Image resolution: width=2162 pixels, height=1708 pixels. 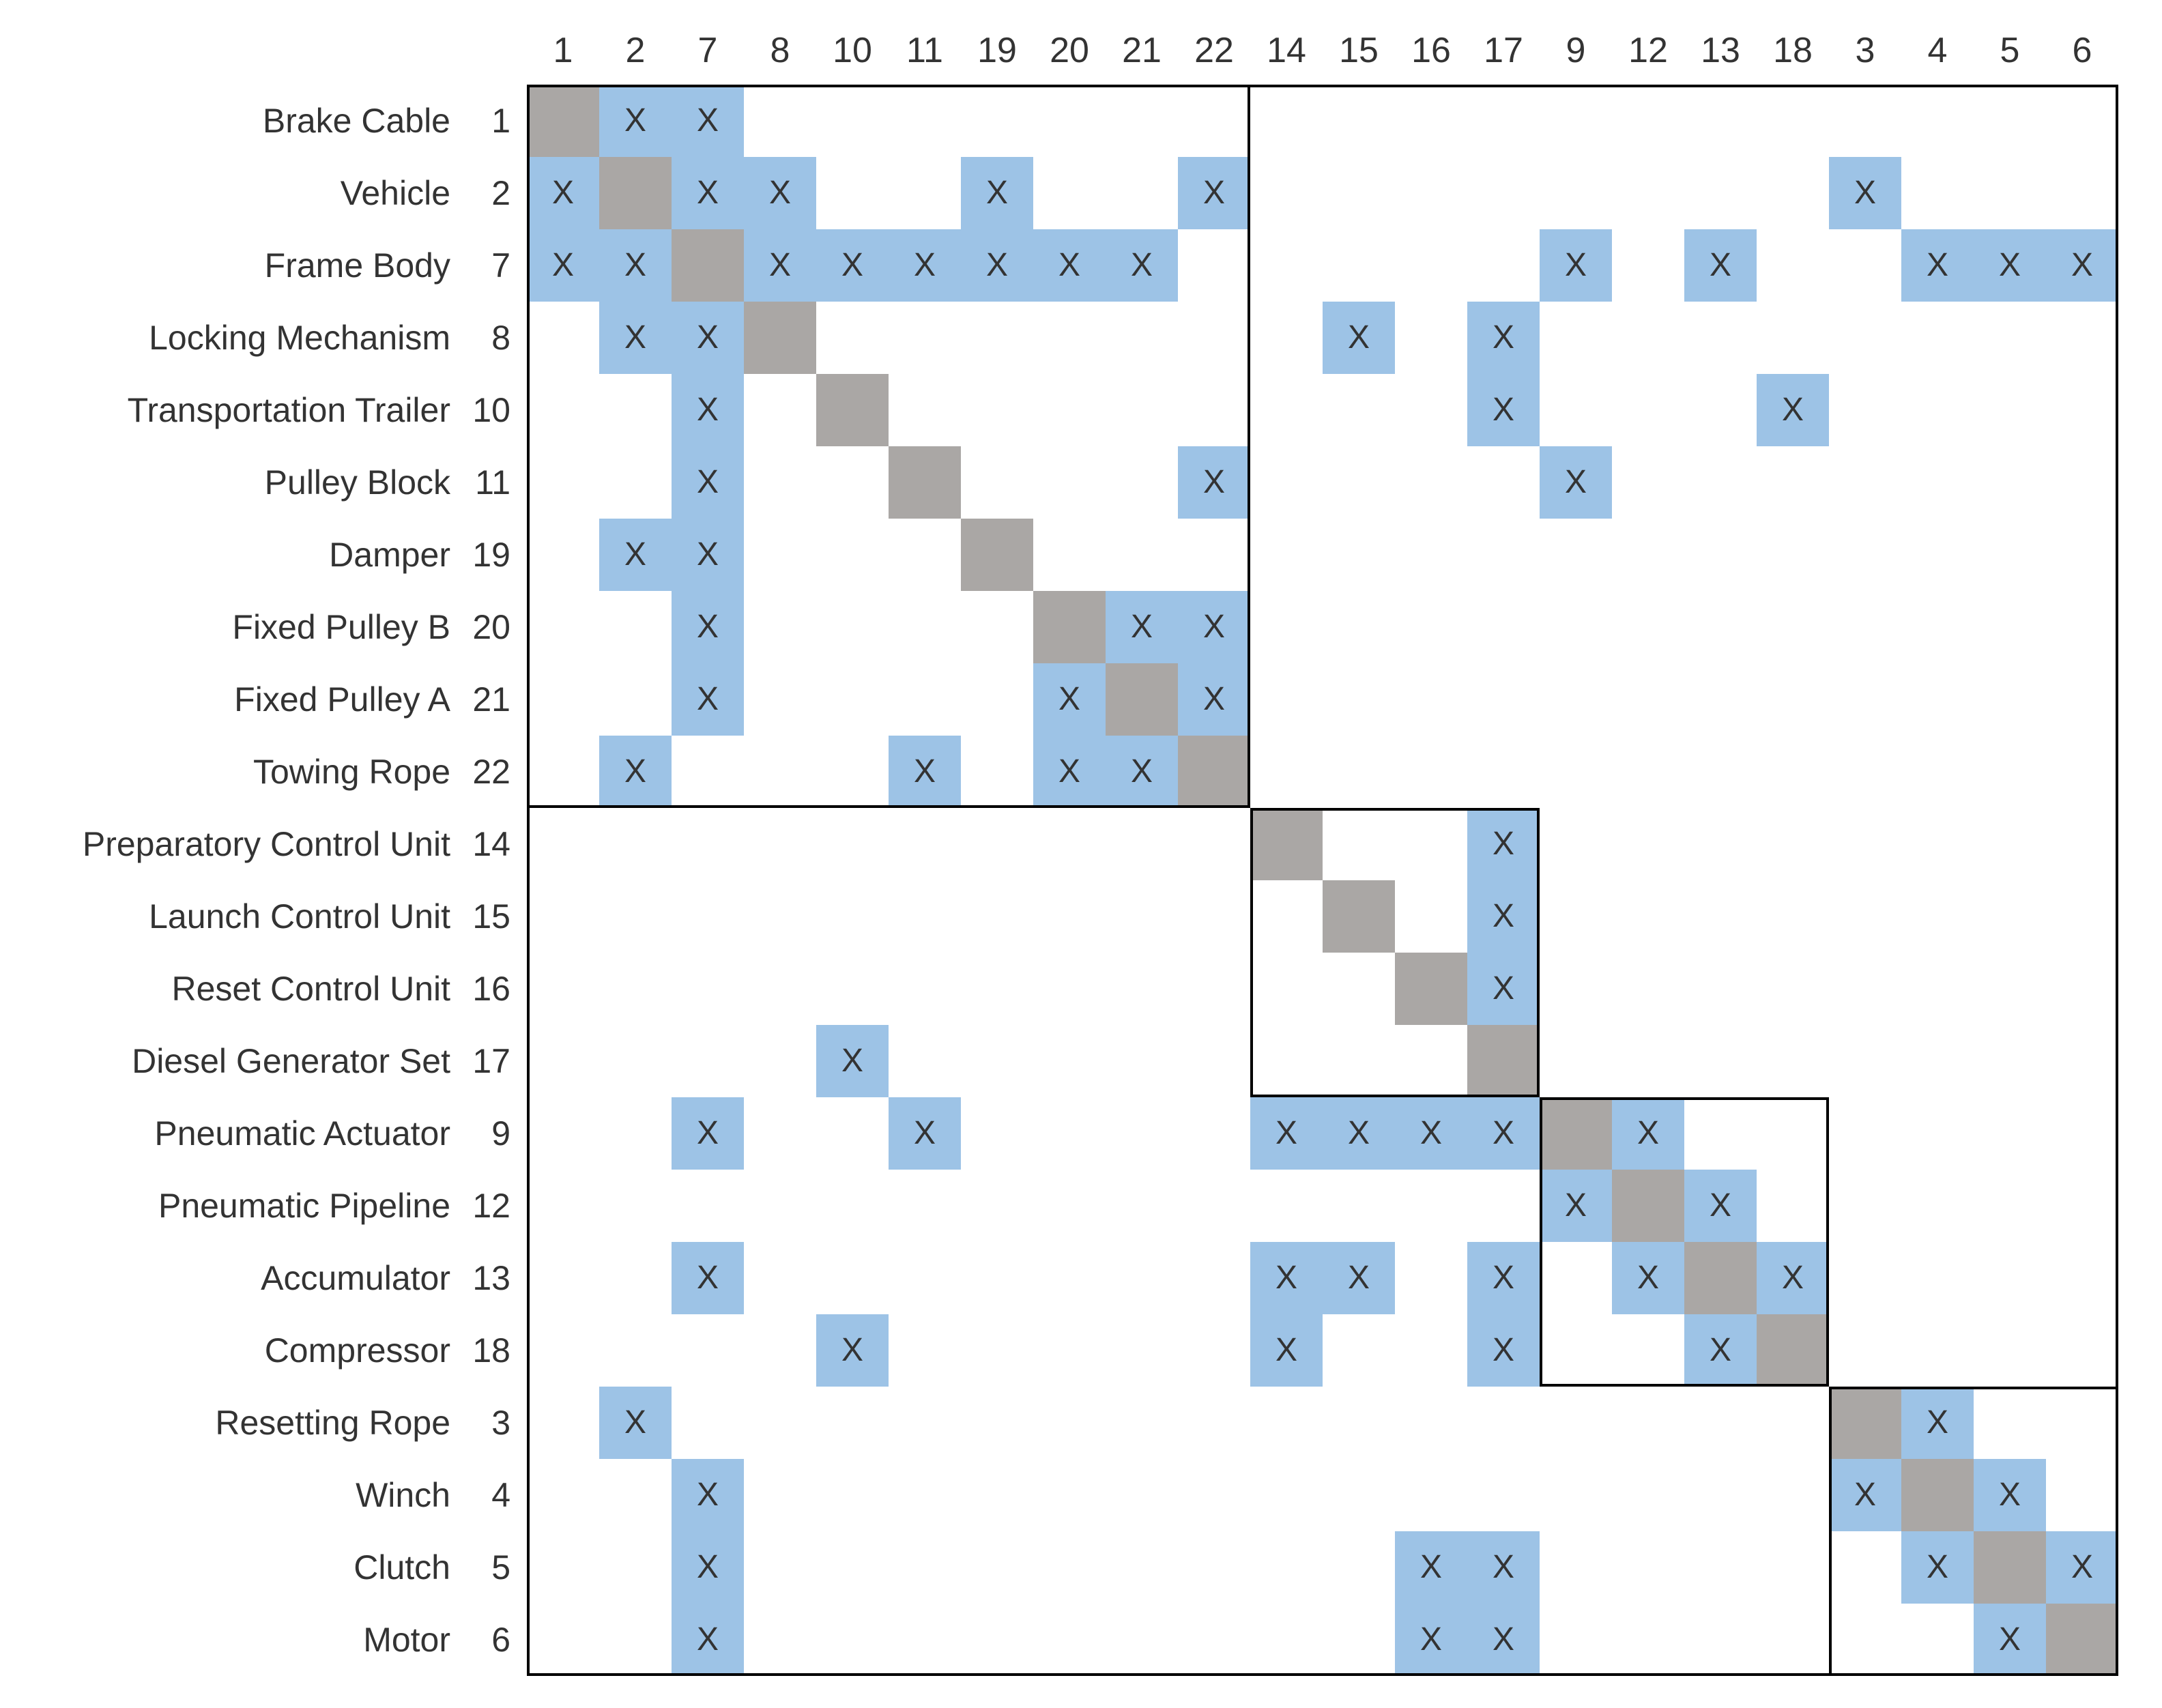 I want to click on row-label-name: Fixed Pulley A, so click(x=342, y=700).